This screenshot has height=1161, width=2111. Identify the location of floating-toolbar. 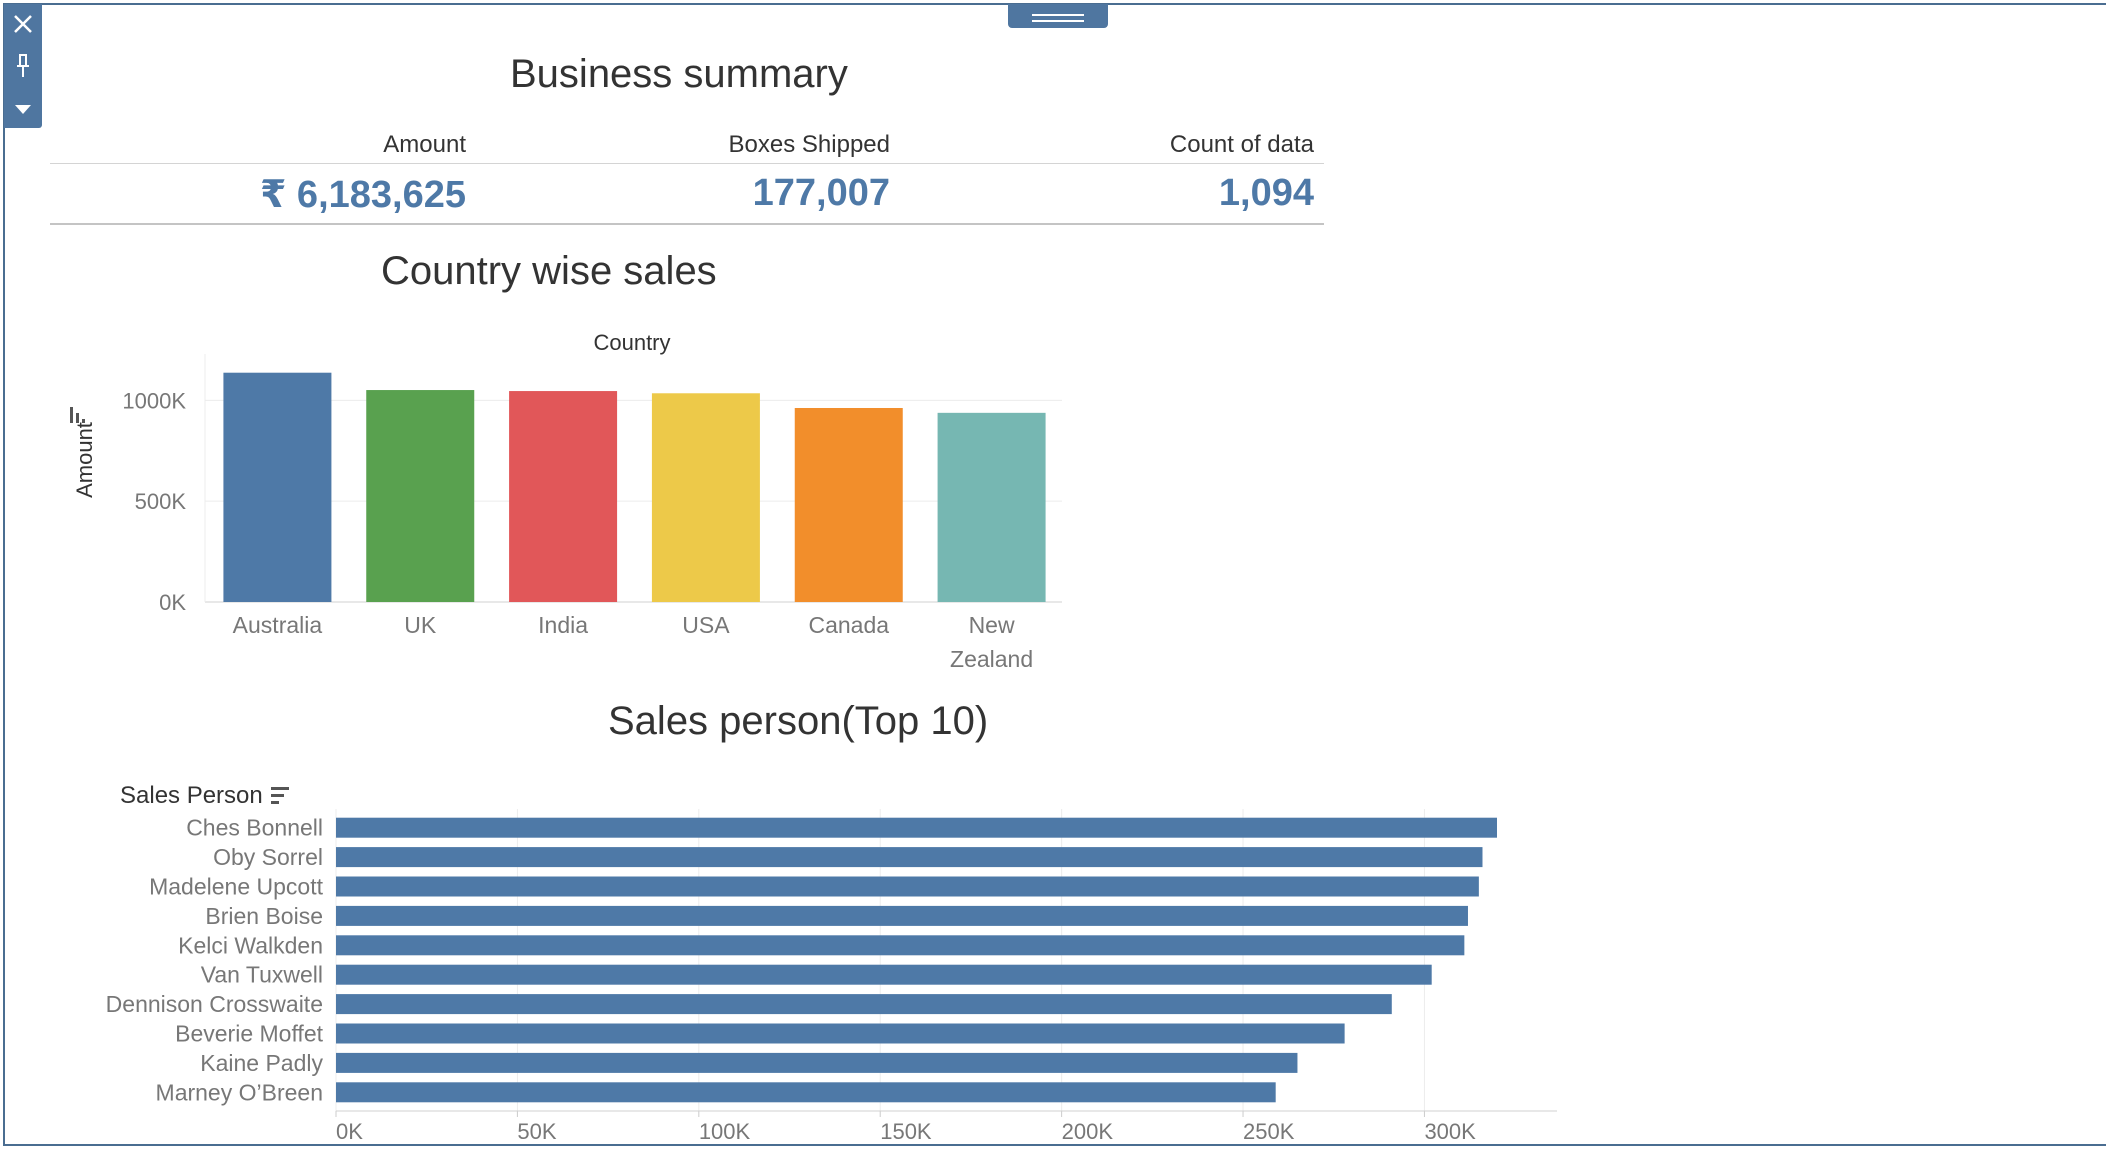
(23, 66).